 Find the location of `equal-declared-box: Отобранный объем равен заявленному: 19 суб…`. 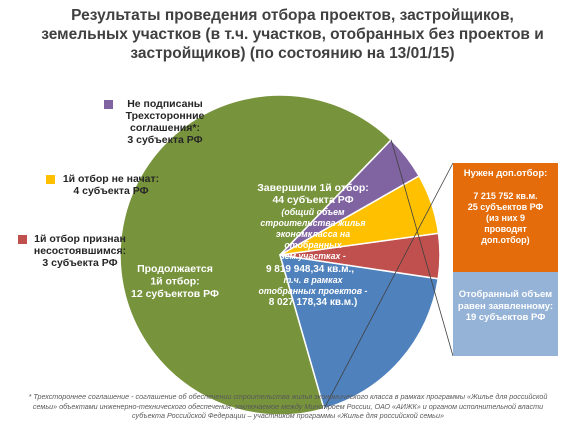

equal-declared-box: Отобранный объем равен заявленному: 19 суб… is located at coordinates (505, 314).